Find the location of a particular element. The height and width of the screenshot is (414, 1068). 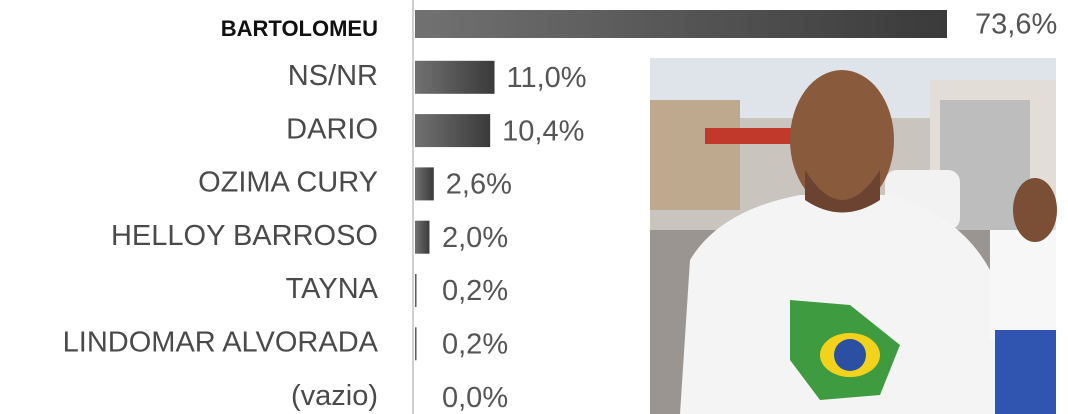

value-label: 2,6% is located at coordinates (479, 185).